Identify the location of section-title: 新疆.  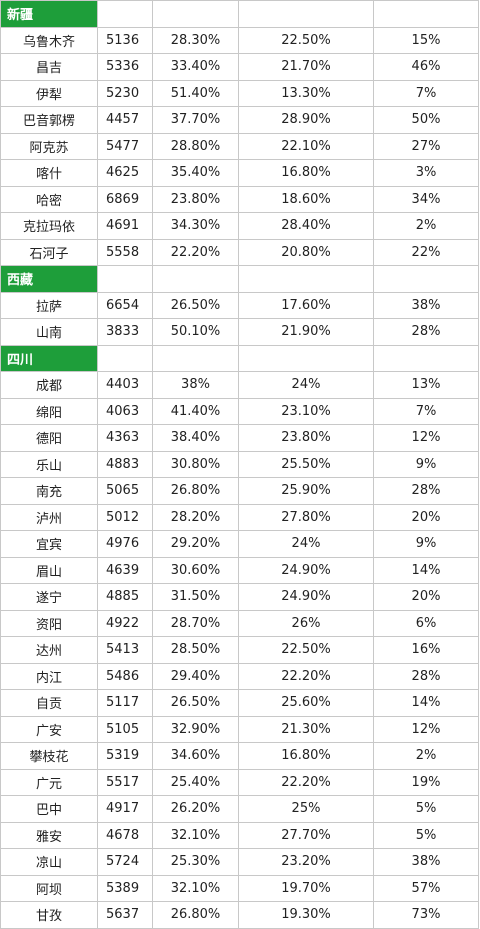
(49, 14).